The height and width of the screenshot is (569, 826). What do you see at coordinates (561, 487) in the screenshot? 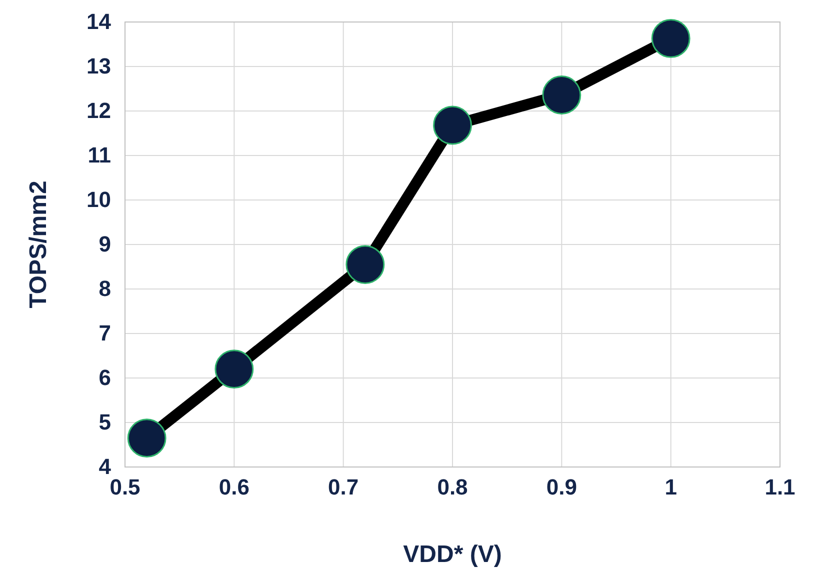
I see `x-tick-label: 0.9` at bounding box center [561, 487].